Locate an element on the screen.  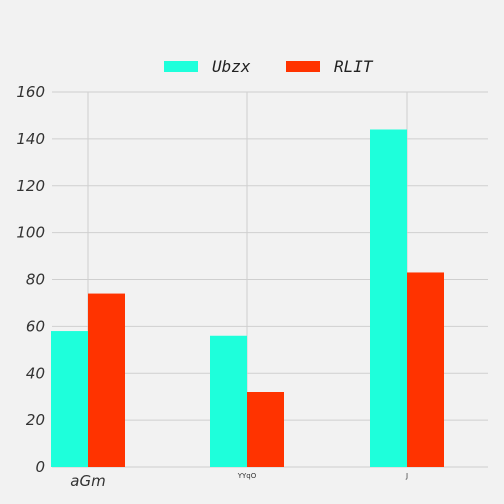
y-tick-label: 20 is located at coordinates (35, 420).